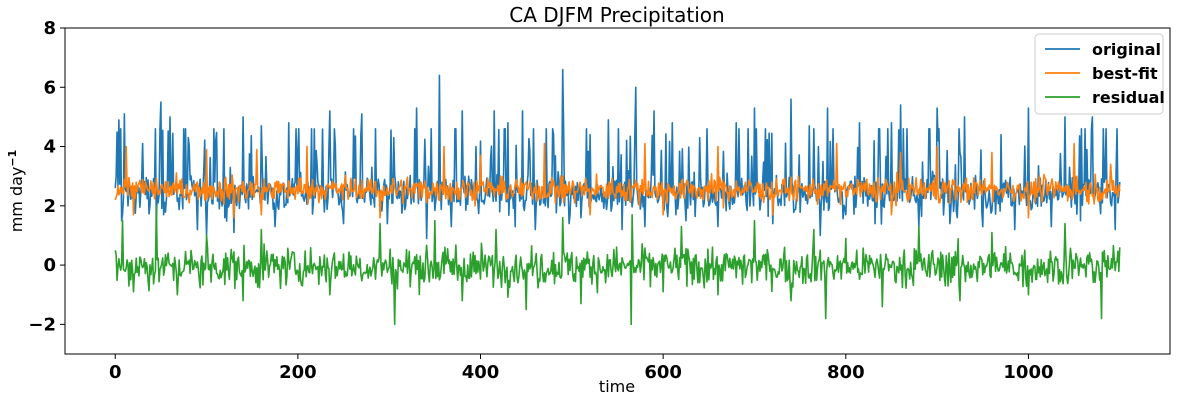  What do you see at coordinates (12, 158) in the screenshot?
I see `y-axis-label-exponent: −1` at bounding box center [12, 158].